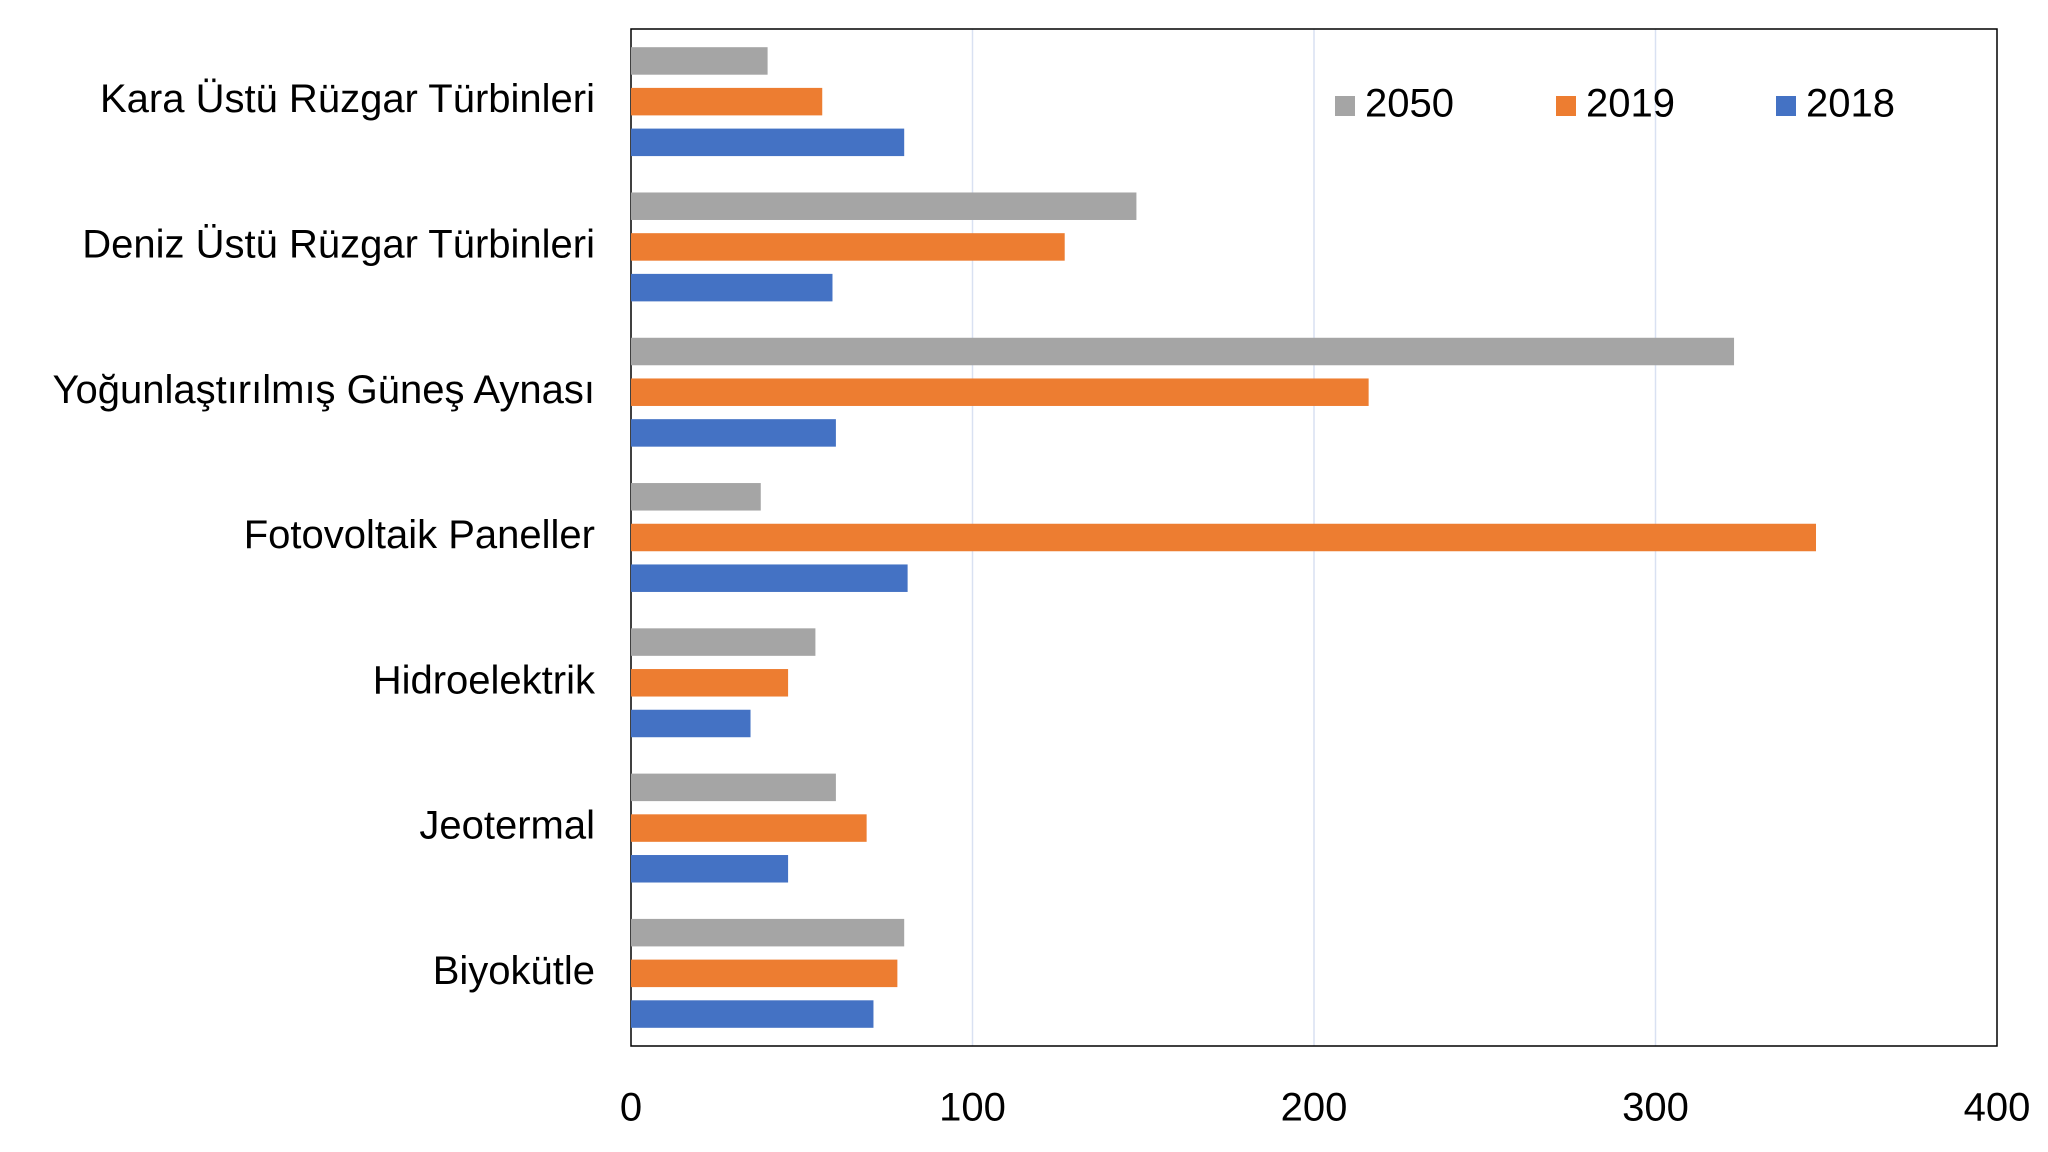 Image resolution: width=2048 pixels, height=1152 pixels. Describe the element at coordinates (1630, 104) in the screenshot. I see `legend-label: 2019` at that location.